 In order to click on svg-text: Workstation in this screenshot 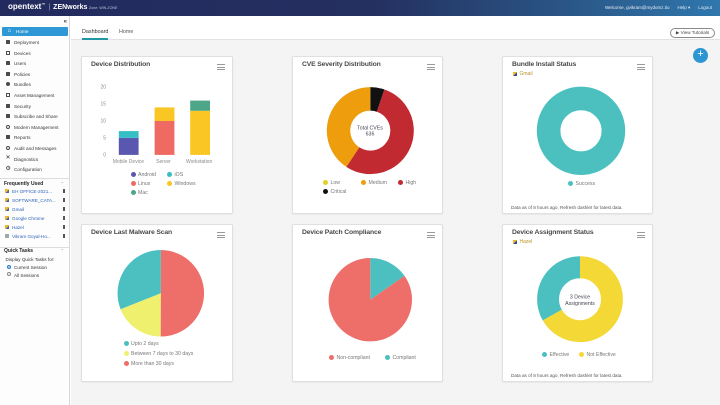, I will do `click(199, 162)`.